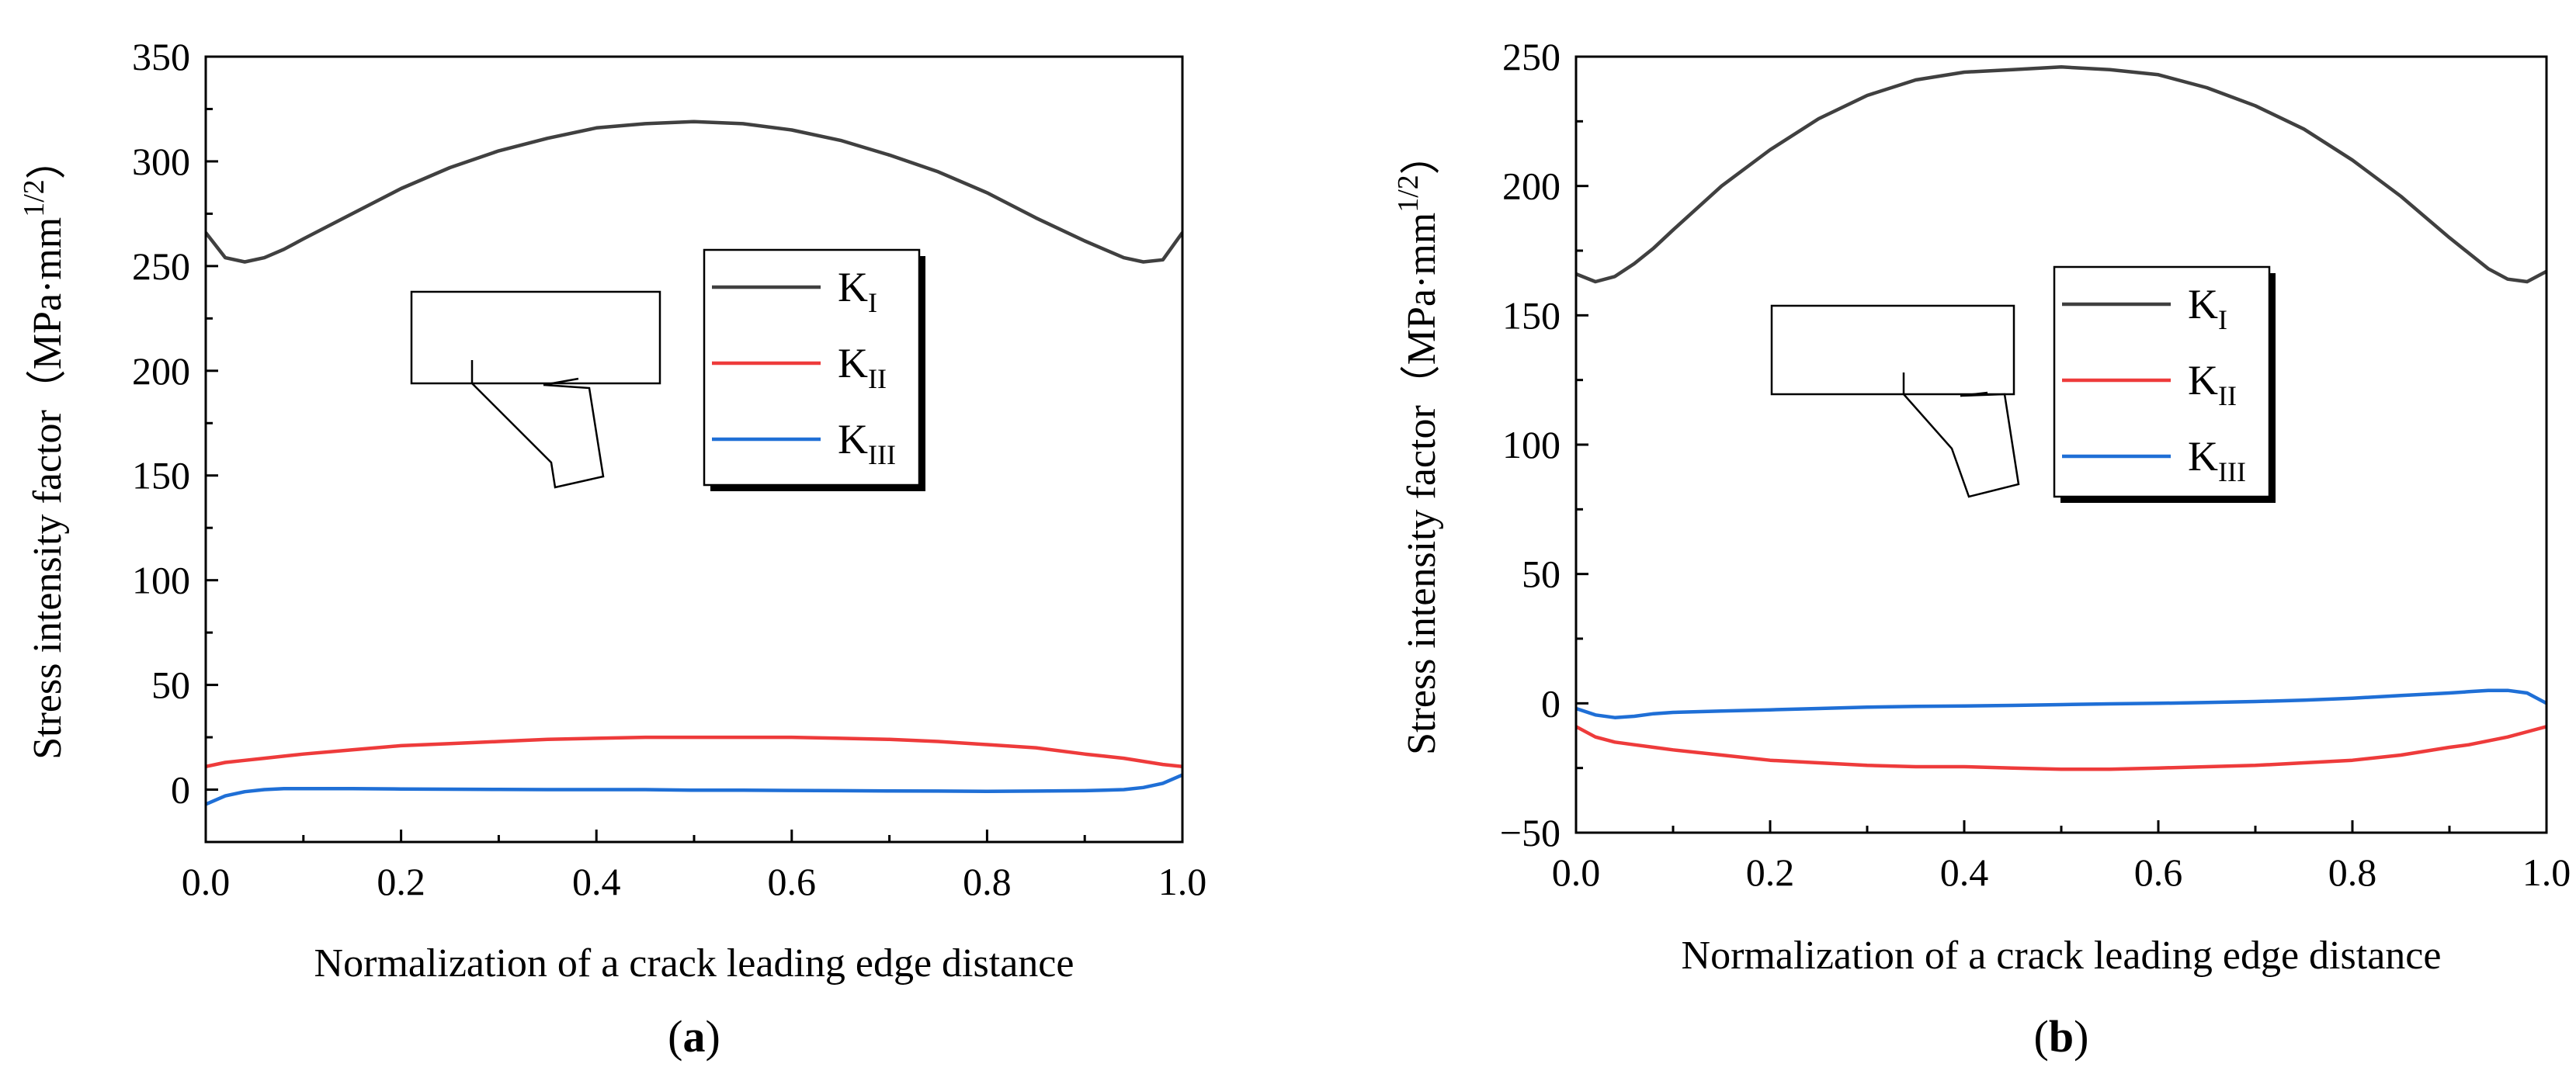  What do you see at coordinates (1530, 832) in the screenshot?
I see `y-tick-label: −50` at bounding box center [1530, 832].